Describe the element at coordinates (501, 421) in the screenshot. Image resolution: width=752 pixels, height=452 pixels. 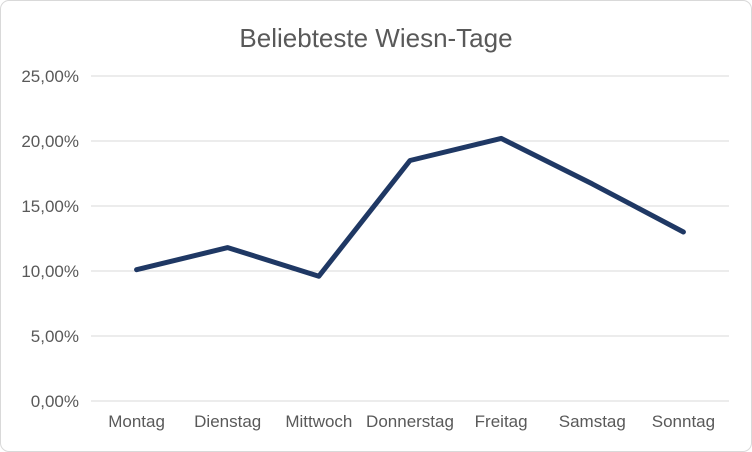
I see `x-axis-category-label: Freitag` at that location.